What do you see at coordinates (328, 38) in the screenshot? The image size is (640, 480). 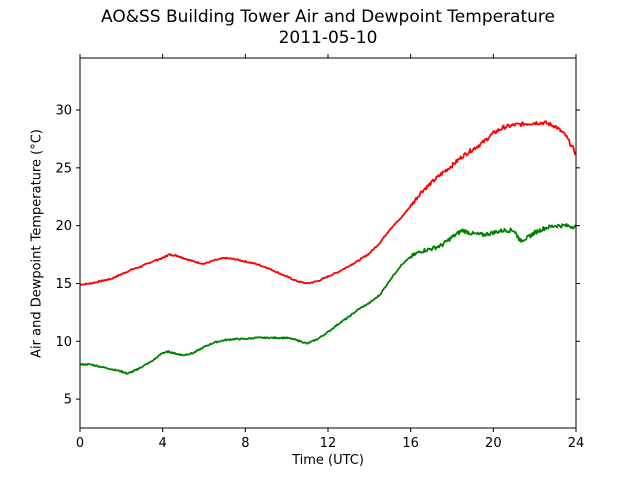 I see `chart-subtitle: 2011-05-10` at bounding box center [328, 38].